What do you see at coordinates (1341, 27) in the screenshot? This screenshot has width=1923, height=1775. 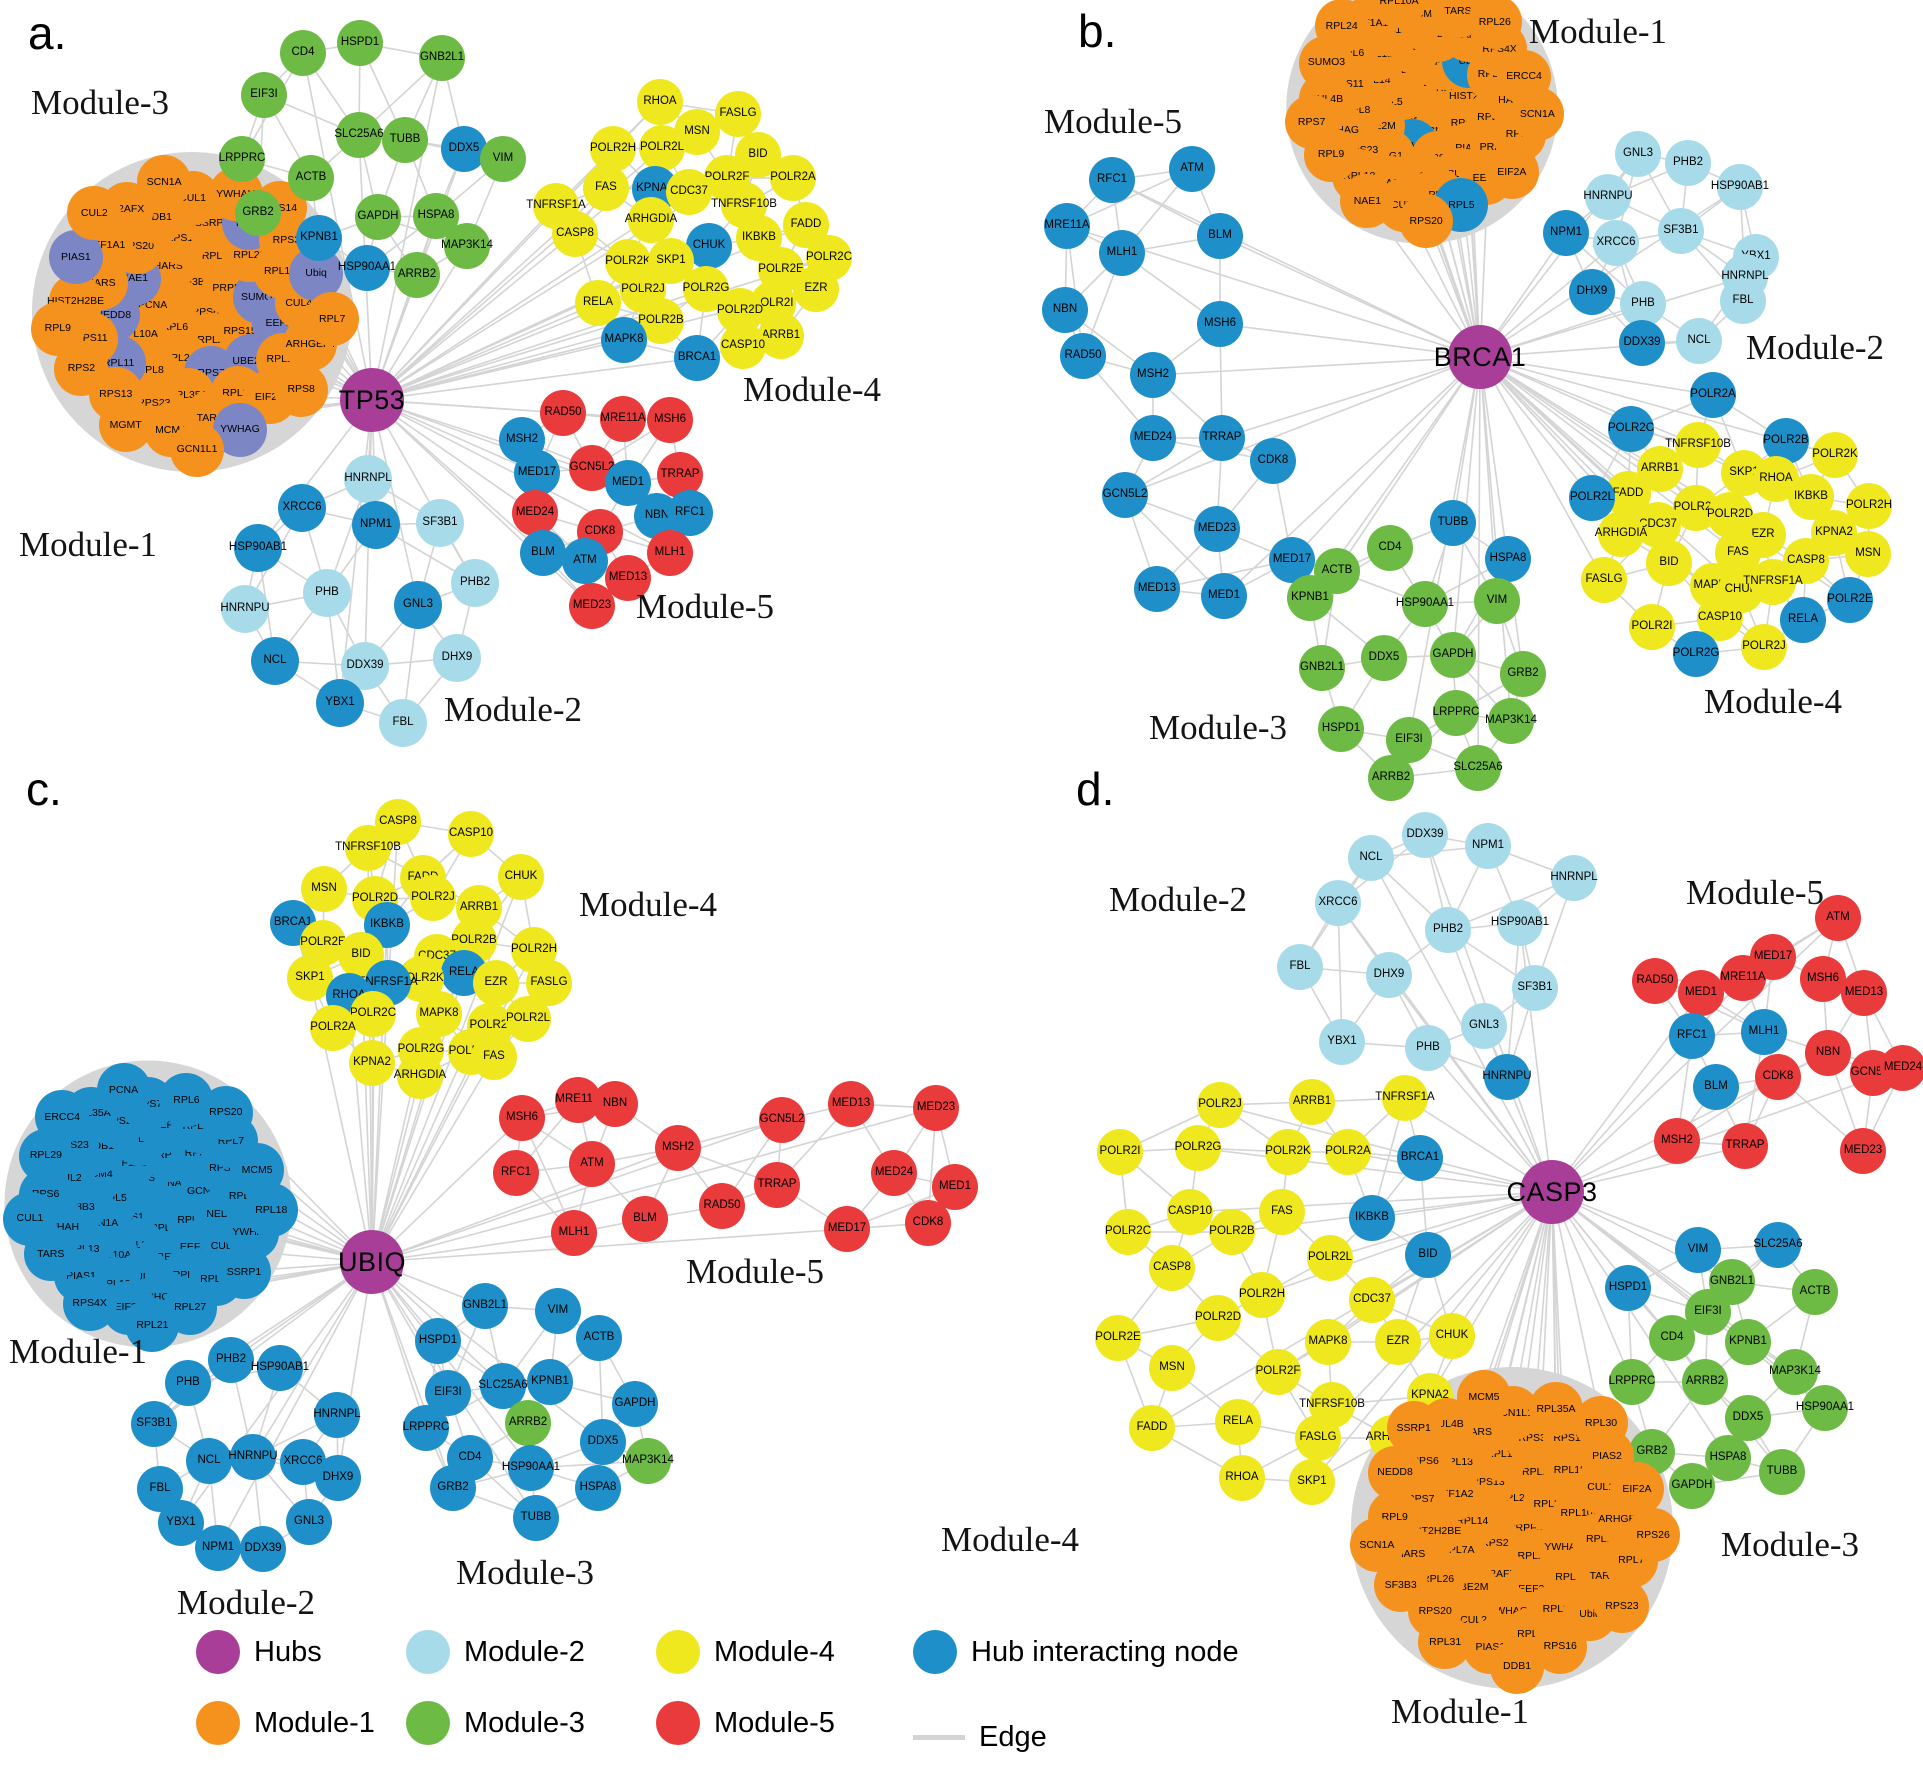 I see `node-rpl24: RPL24` at bounding box center [1341, 27].